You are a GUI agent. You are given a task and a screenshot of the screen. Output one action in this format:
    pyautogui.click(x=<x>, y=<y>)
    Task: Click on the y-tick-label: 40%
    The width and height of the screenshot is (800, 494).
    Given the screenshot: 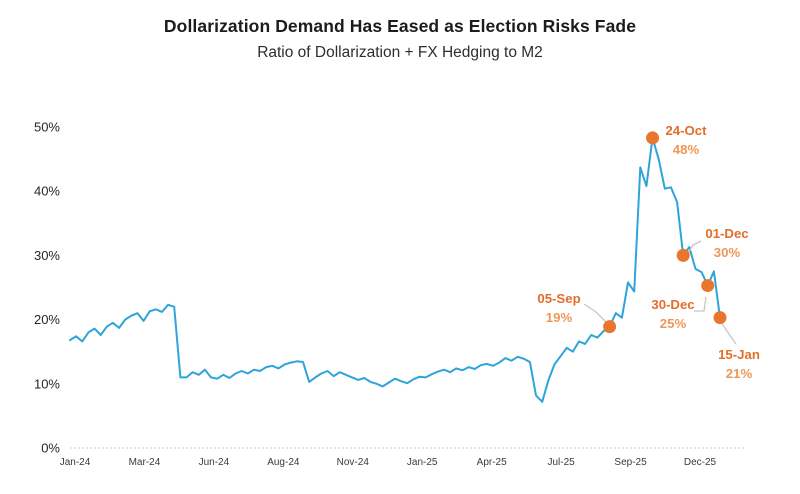 What is the action you would take?
    pyautogui.click(x=47, y=191)
    